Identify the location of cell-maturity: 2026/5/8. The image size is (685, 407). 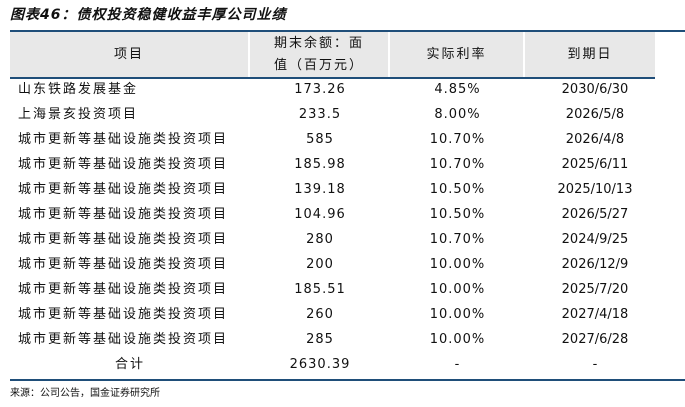
(595, 114).